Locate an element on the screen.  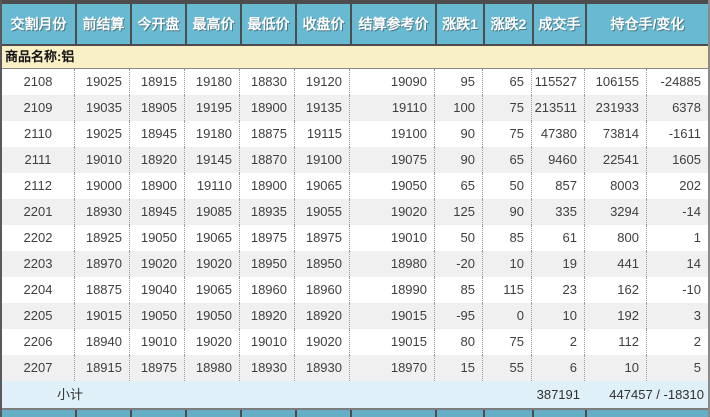
table-cell: 14 is located at coordinates (693, 263).